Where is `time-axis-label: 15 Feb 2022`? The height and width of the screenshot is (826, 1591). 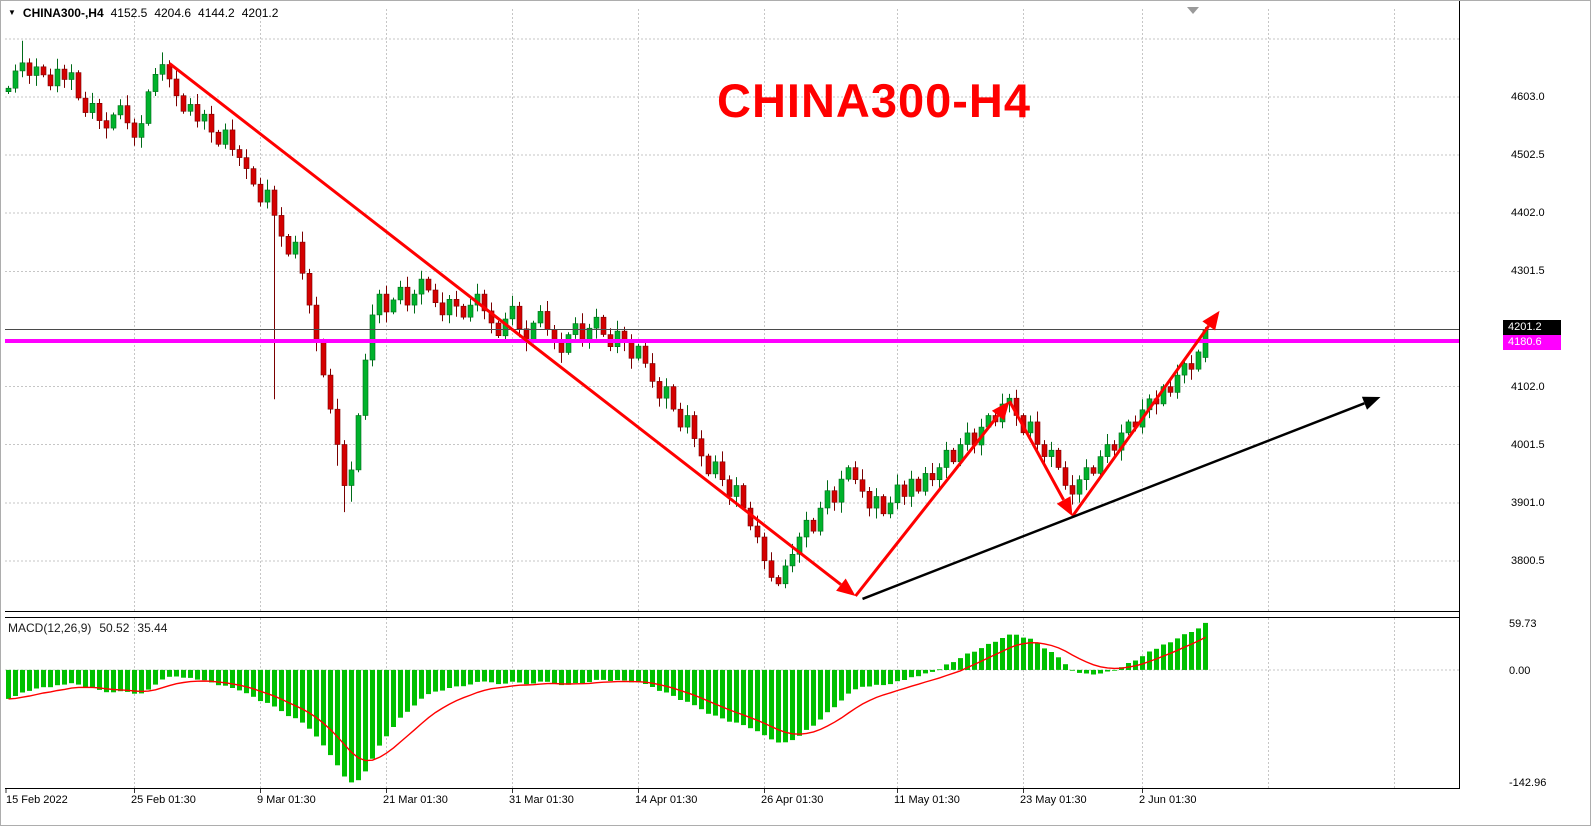
time-axis-label: 15 Feb 2022 is located at coordinates (37, 800).